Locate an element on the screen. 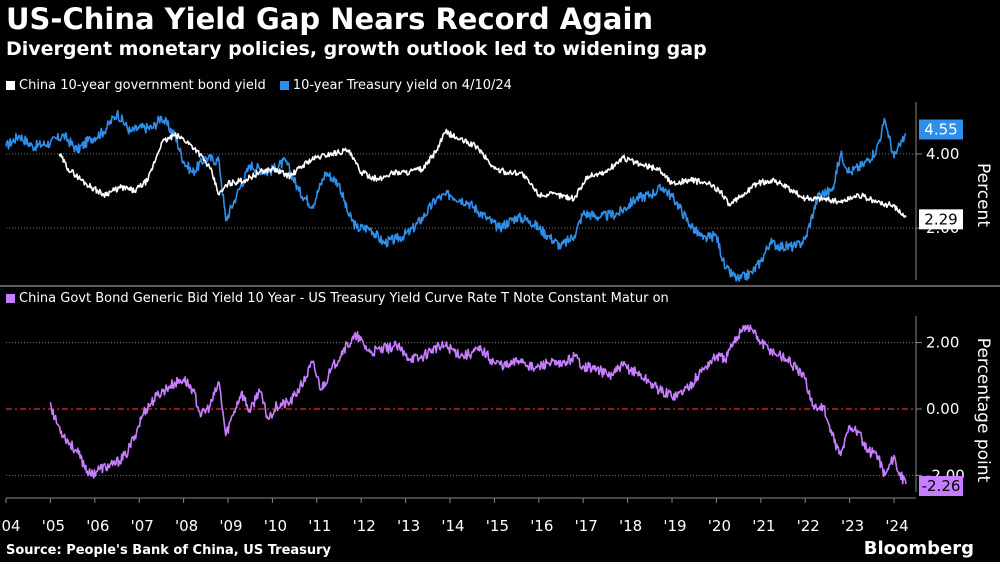 The width and height of the screenshot is (1000, 562). chart-title: US-China Yield Gap Nears Record Again is located at coordinates (330, 19).